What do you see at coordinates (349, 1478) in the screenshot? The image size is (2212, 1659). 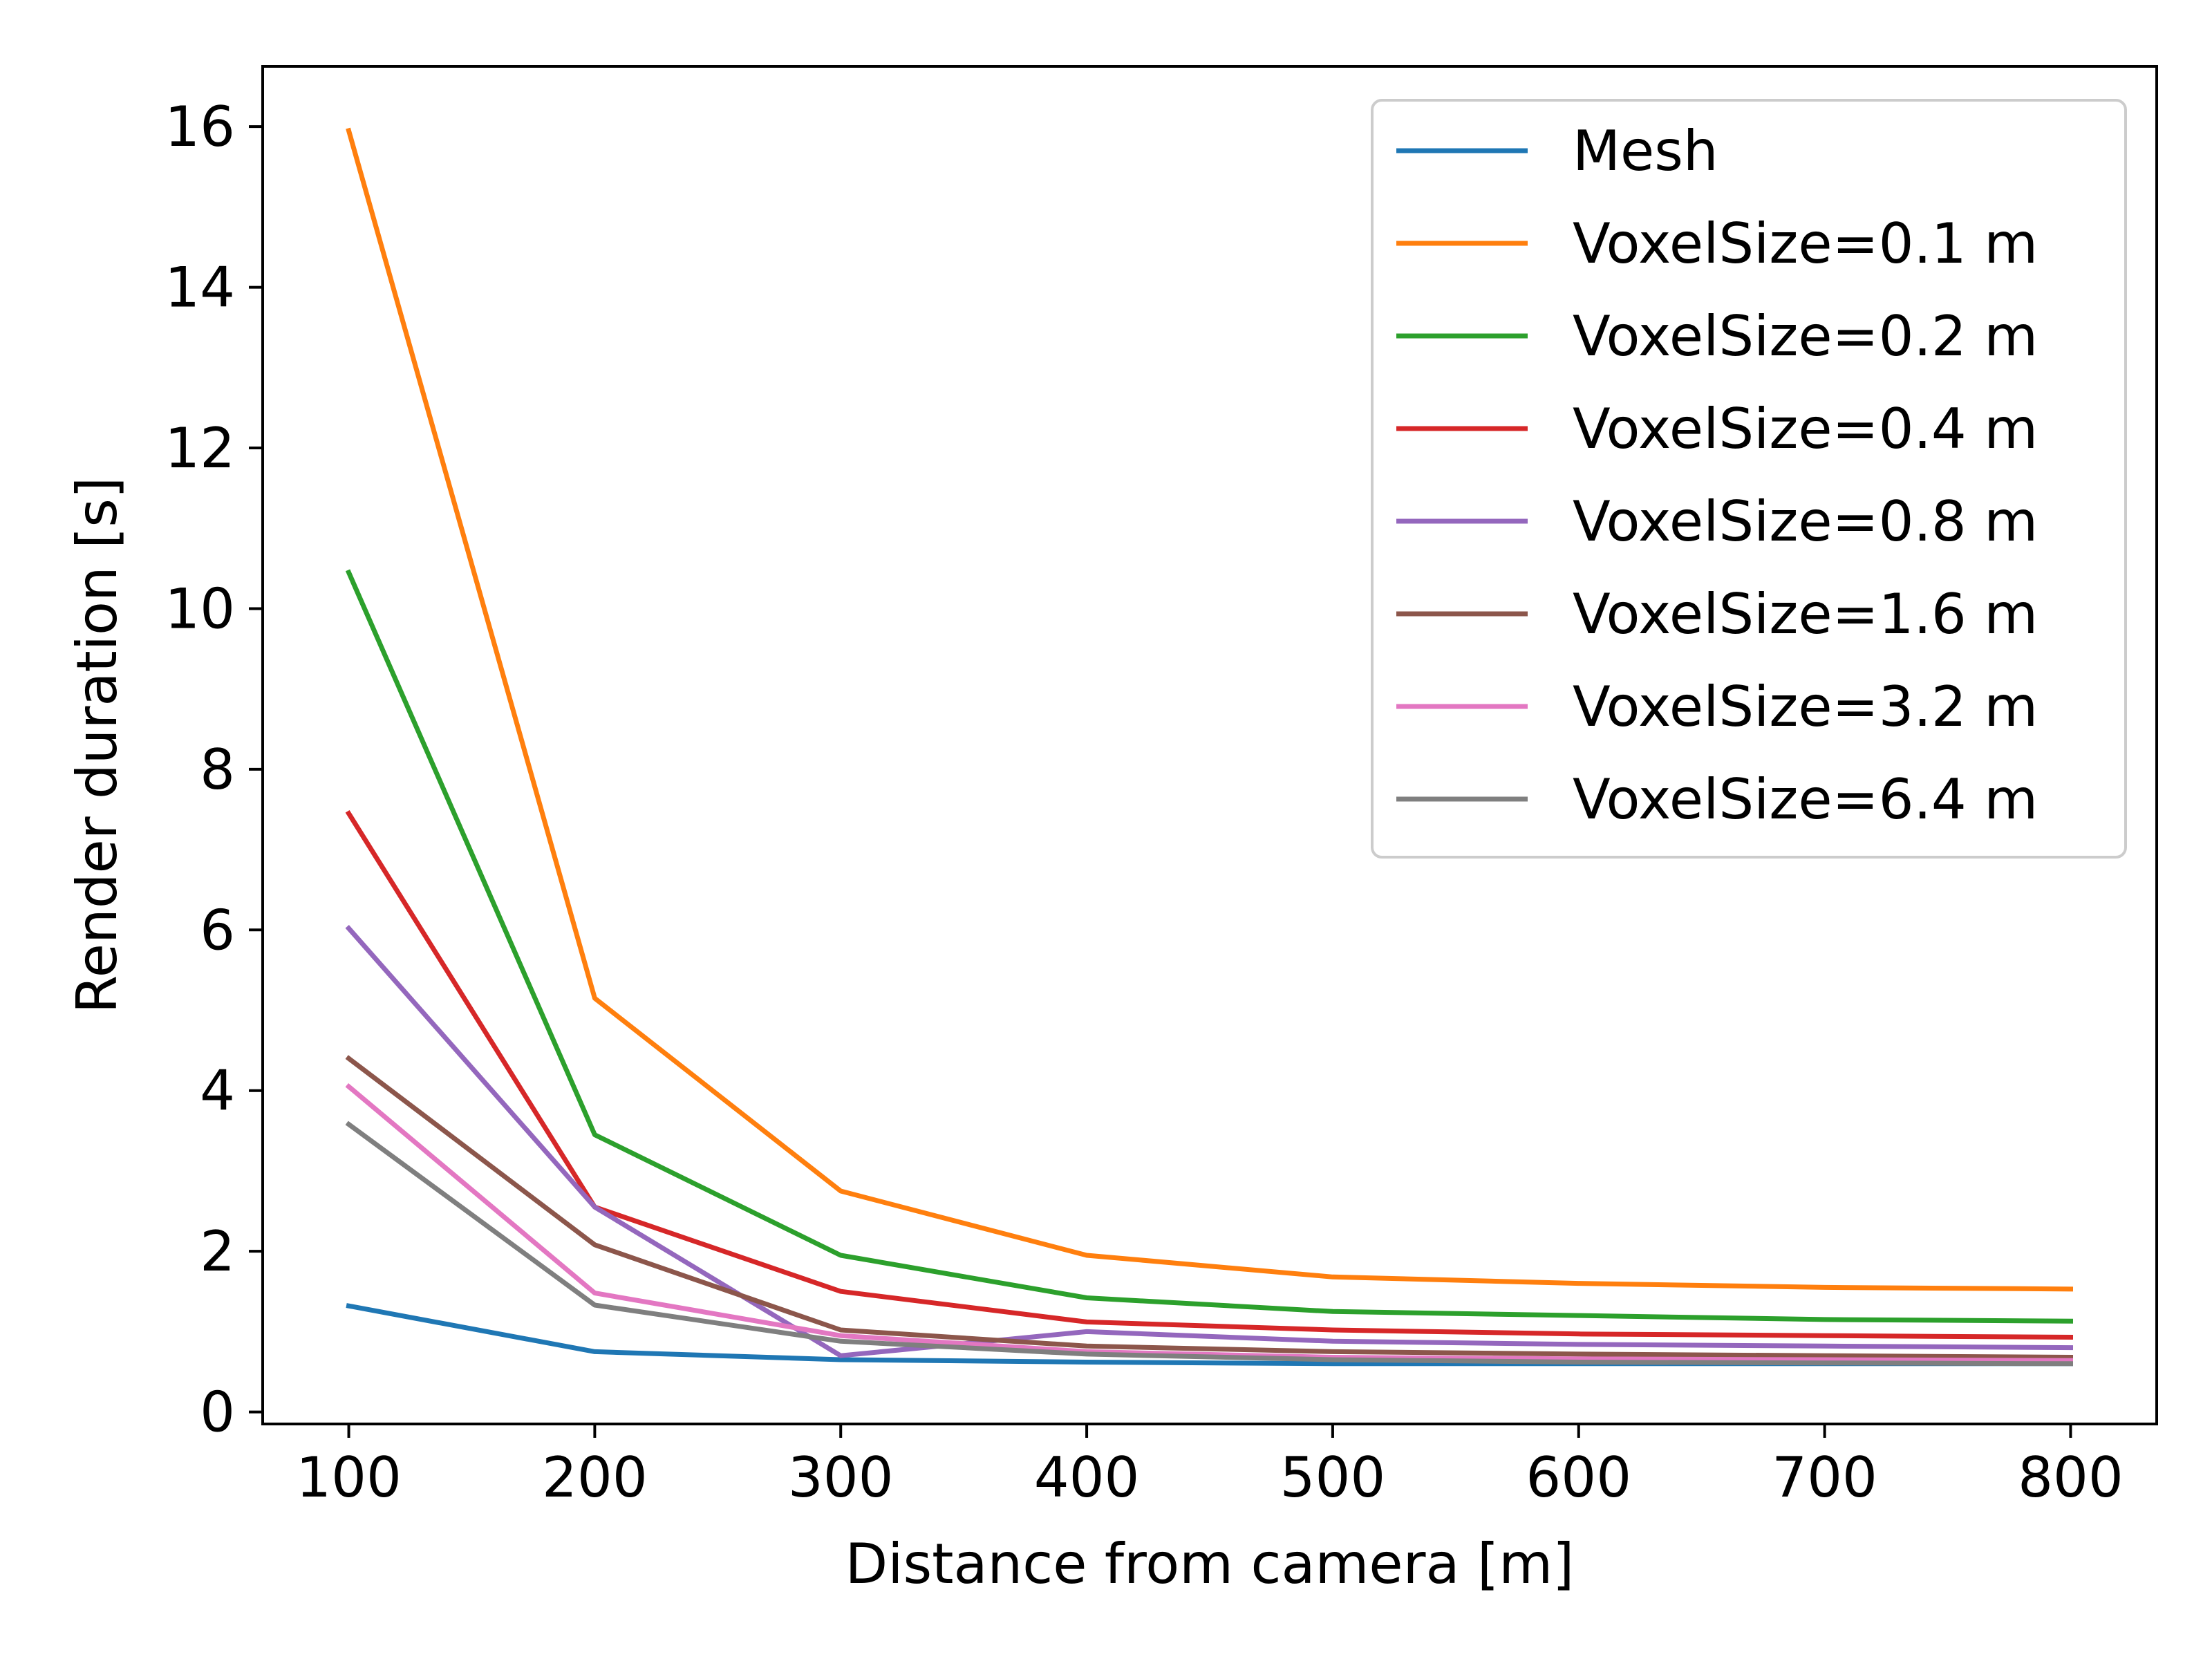 I see `x-tick-label: 100` at bounding box center [349, 1478].